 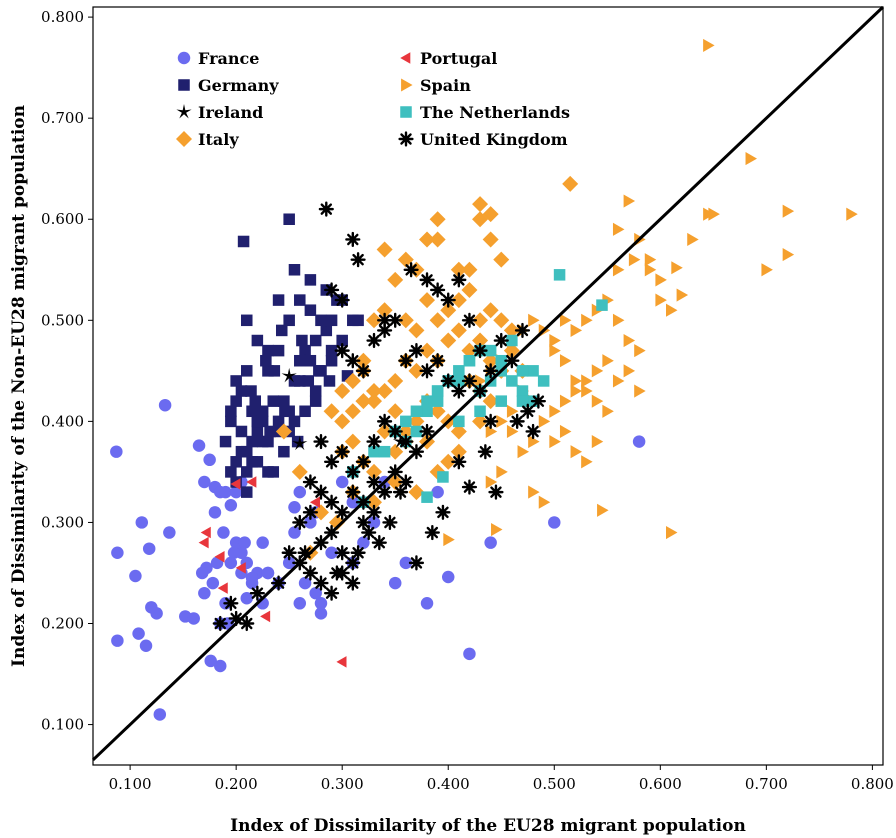 What do you see at coordinates (458, 58) in the screenshot?
I see `legend-label: Portugal` at bounding box center [458, 58].